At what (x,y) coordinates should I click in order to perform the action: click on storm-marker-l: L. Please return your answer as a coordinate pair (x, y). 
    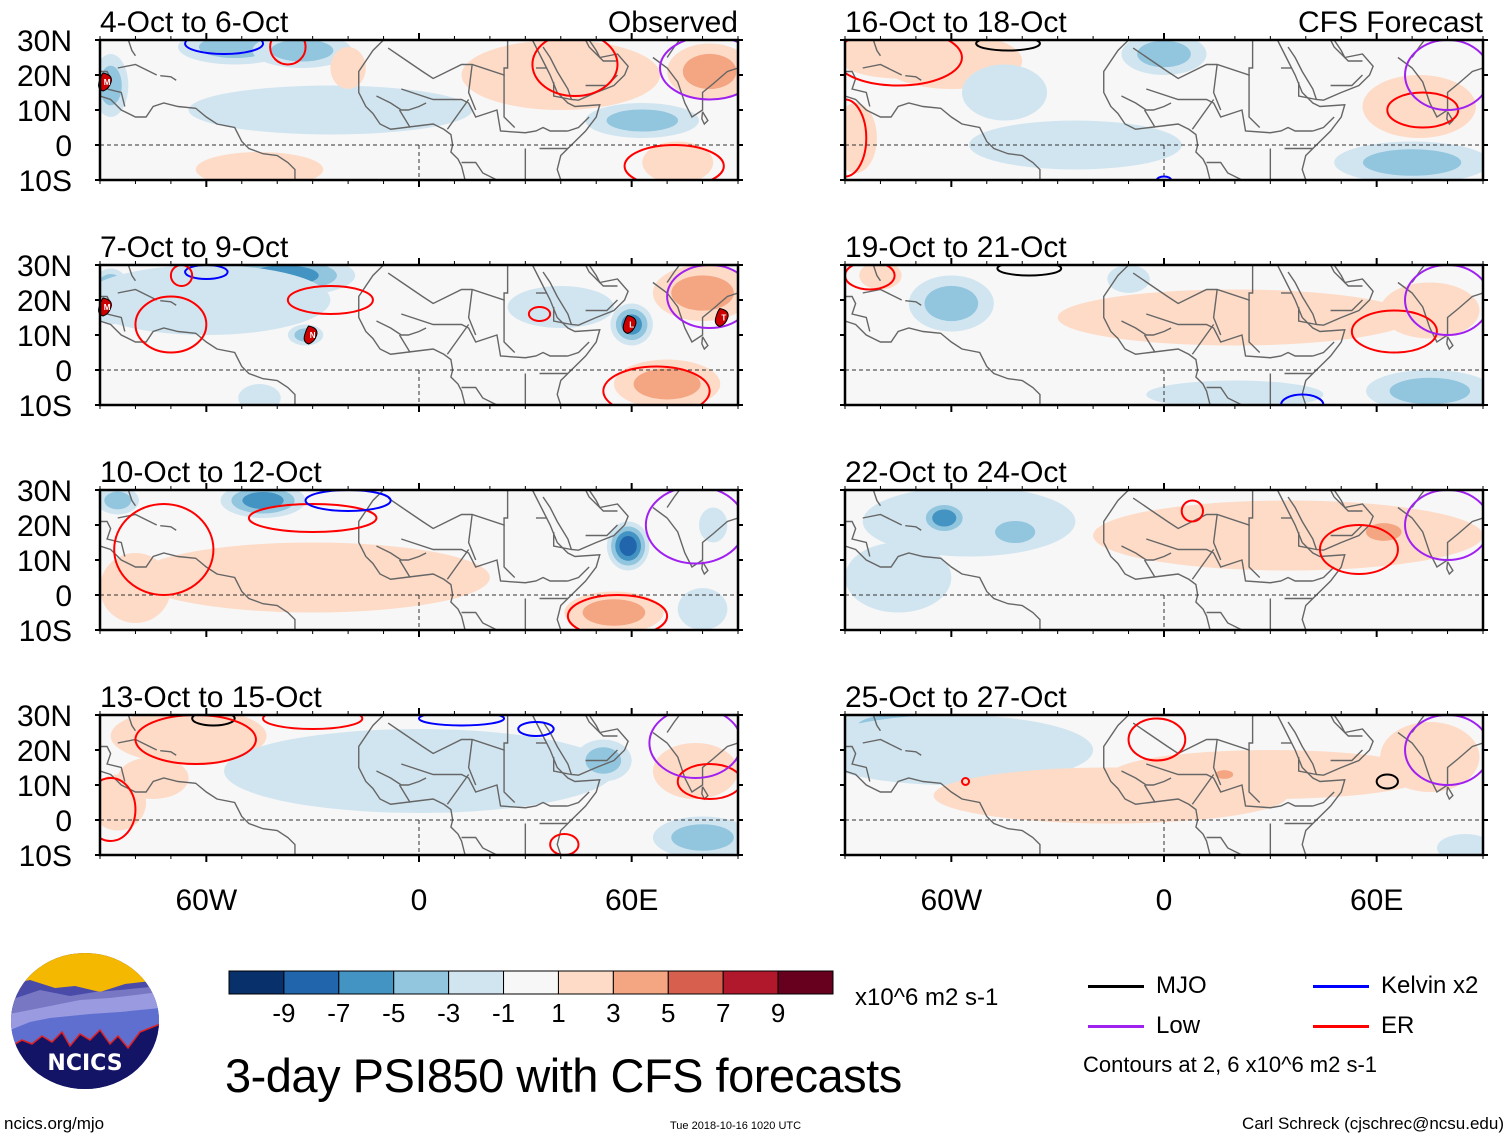
    Looking at the image, I should click on (629, 324).